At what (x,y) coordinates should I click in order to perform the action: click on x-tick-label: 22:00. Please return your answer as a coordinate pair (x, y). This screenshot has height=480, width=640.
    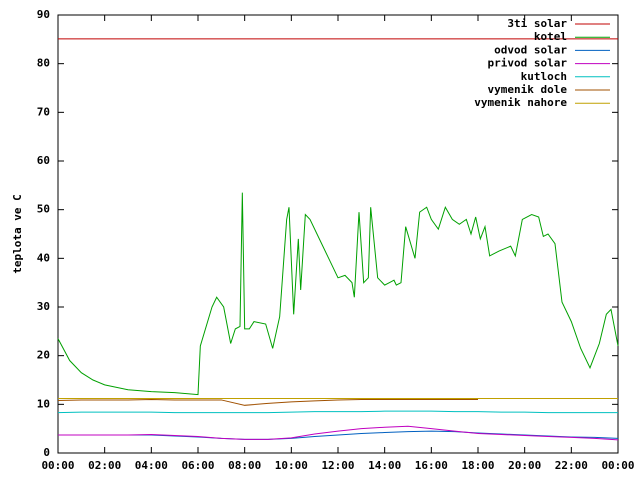
    Looking at the image, I should click on (571, 465).